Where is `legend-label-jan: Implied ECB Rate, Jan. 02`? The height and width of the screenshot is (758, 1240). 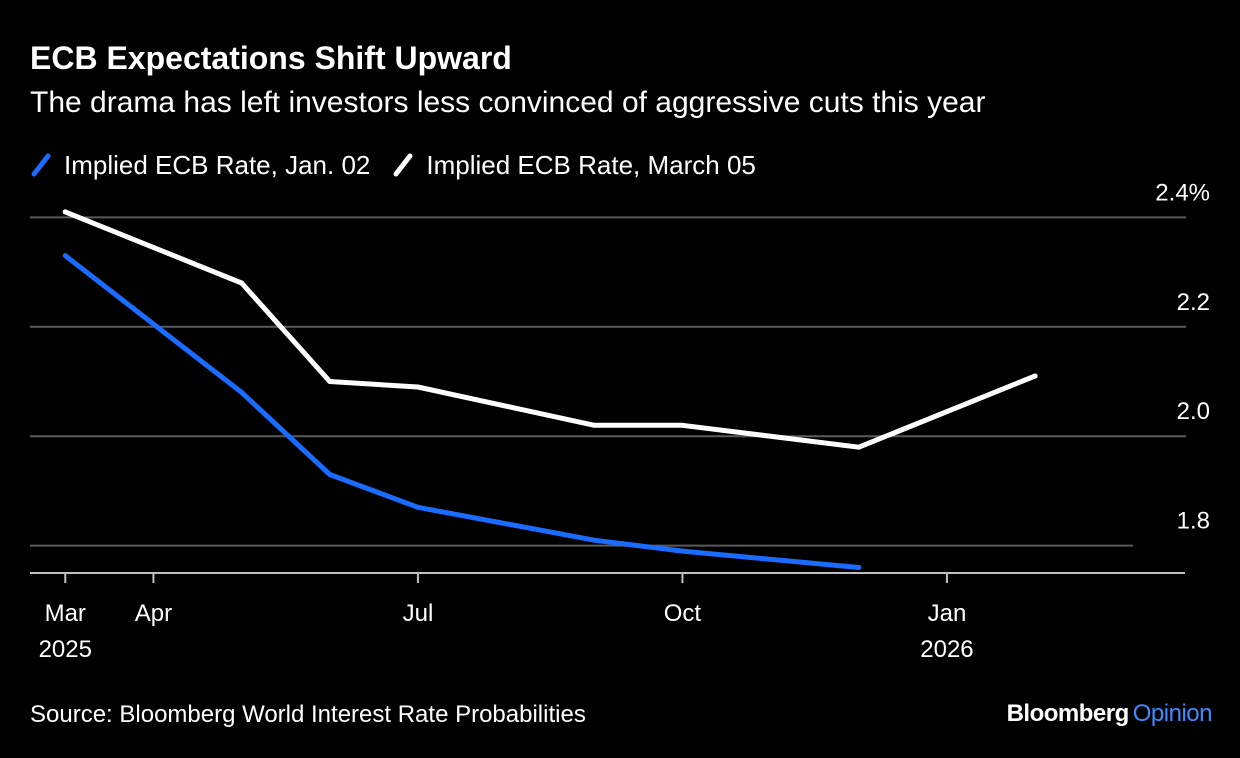 legend-label-jan: Implied ECB Rate, Jan. 02 is located at coordinates (217, 164).